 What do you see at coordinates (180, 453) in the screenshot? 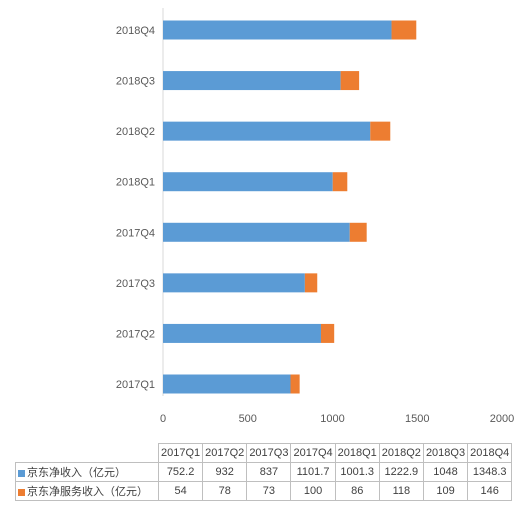
I see `table-header-cell: 2017Q1` at bounding box center [180, 453].